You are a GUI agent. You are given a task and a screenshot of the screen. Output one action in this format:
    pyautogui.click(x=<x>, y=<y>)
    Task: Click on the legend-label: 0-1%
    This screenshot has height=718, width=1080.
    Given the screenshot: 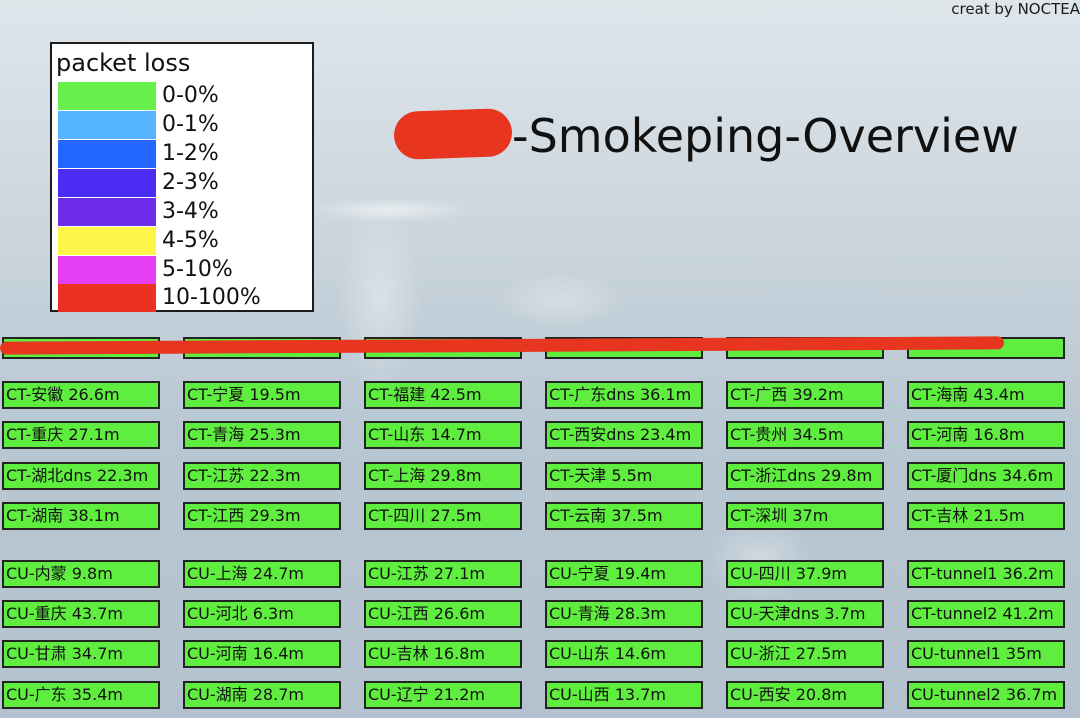 What is the action you would take?
    pyautogui.click(x=190, y=124)
    